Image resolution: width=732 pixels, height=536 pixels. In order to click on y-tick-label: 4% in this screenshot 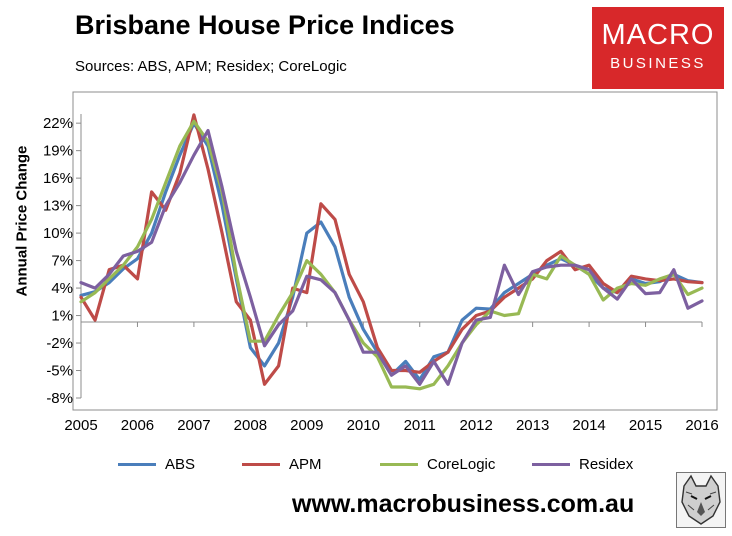, I will do `click(62, 288)`.